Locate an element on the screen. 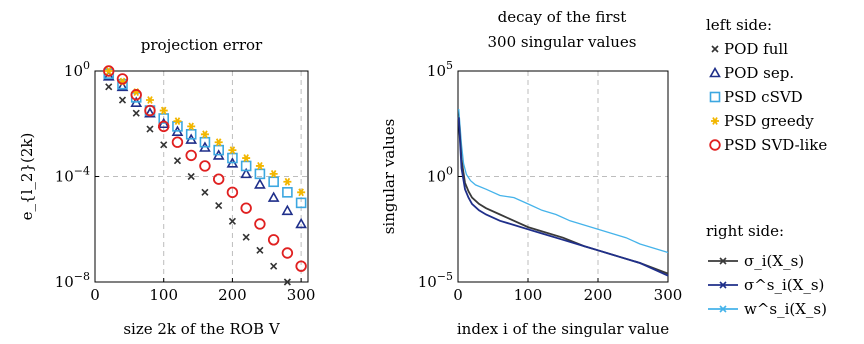 The height and width of the screenshot is (344, 864). x-axis-label: index i of the singular value is located at coordinates (563, 329).